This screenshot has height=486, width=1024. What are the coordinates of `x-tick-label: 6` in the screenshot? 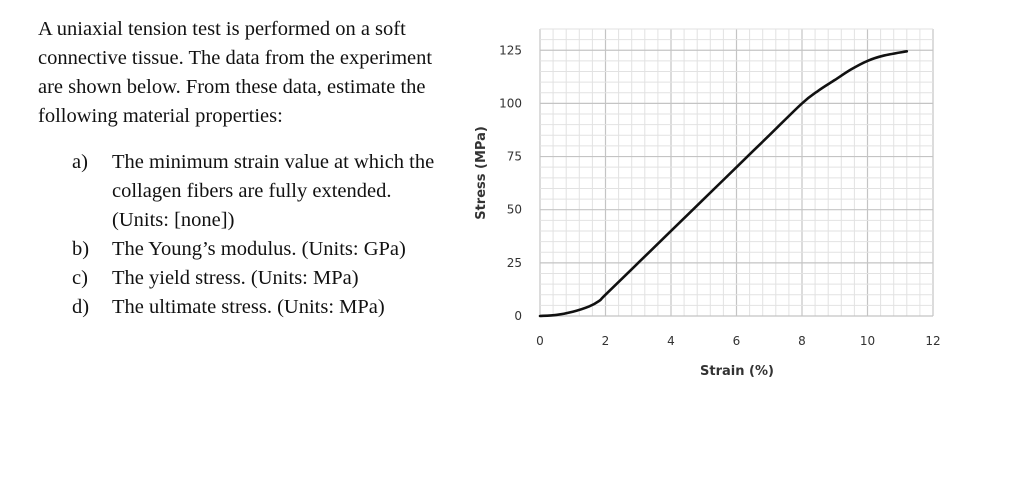 It's located at (737, 341).